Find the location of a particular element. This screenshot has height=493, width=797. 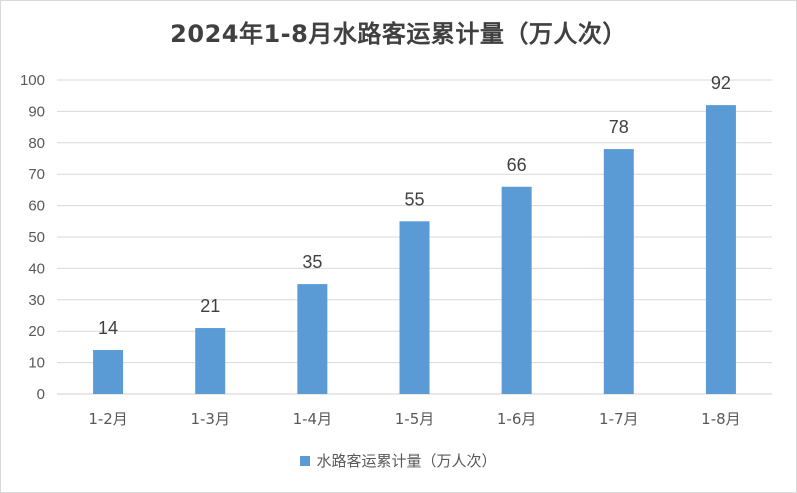

y-tick-label: 90 is located at coordinates (36, 111).